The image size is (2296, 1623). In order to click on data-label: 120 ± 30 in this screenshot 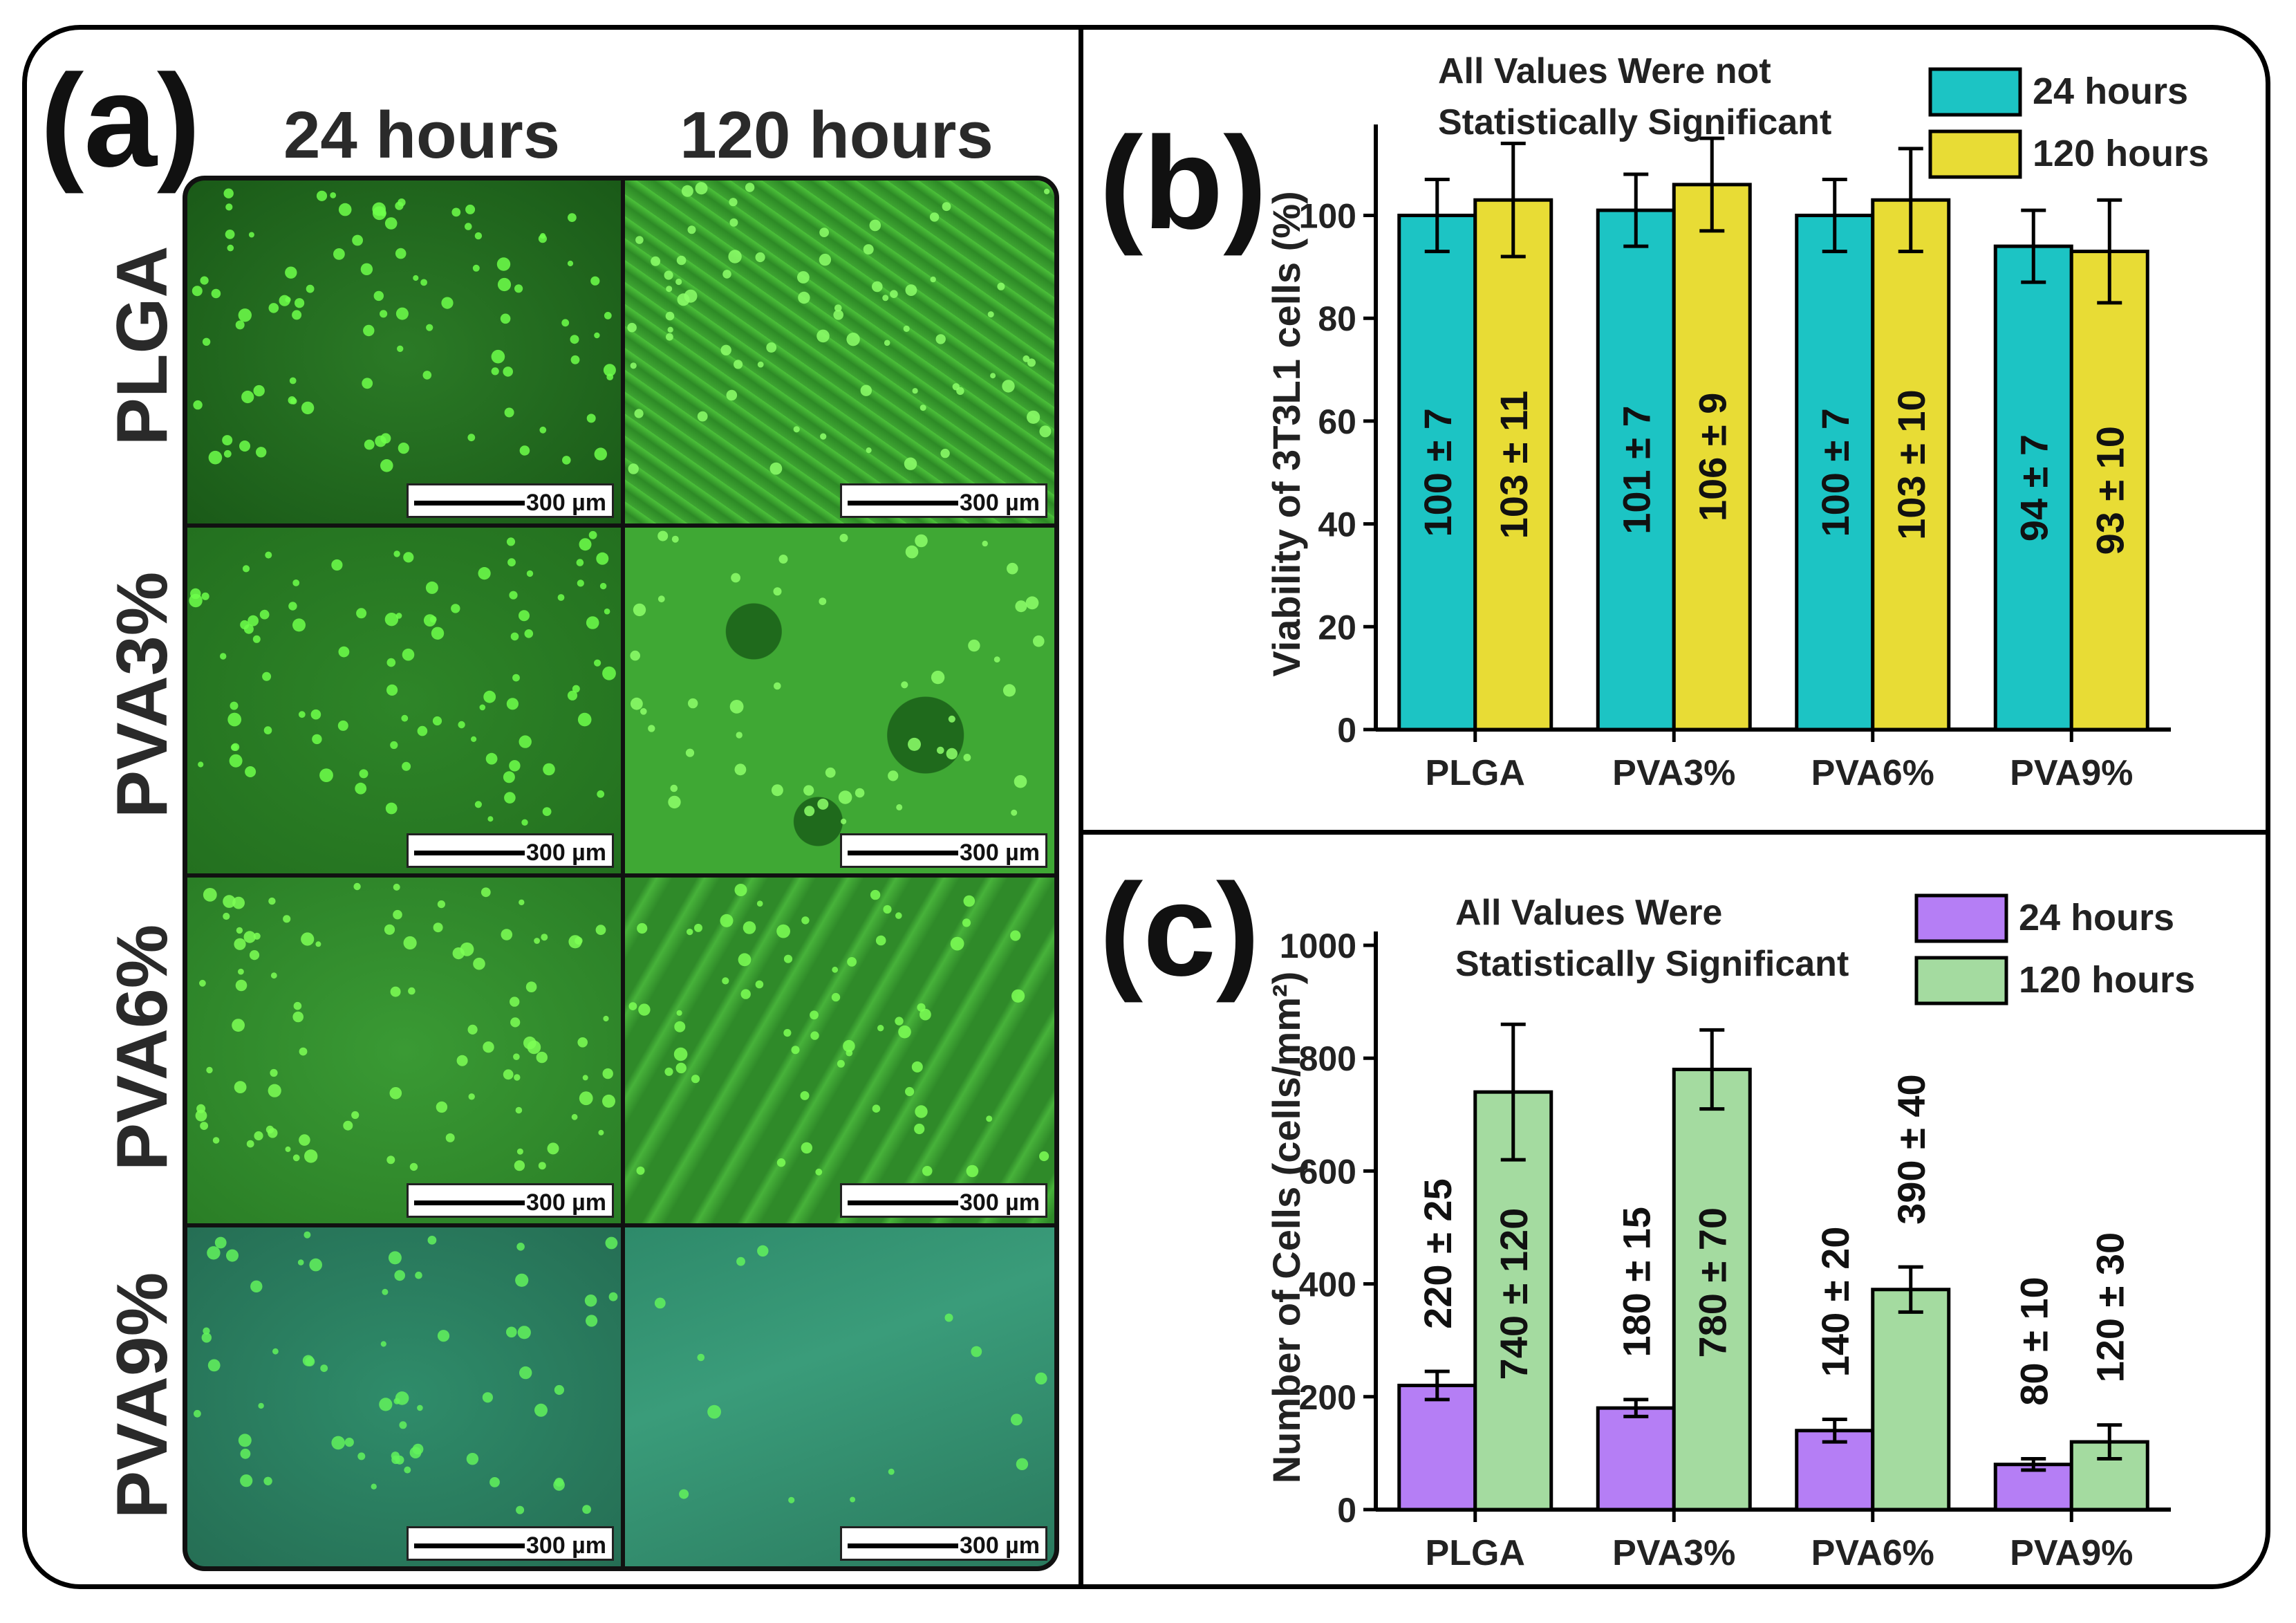, I will do `click(2109, 1307)`.